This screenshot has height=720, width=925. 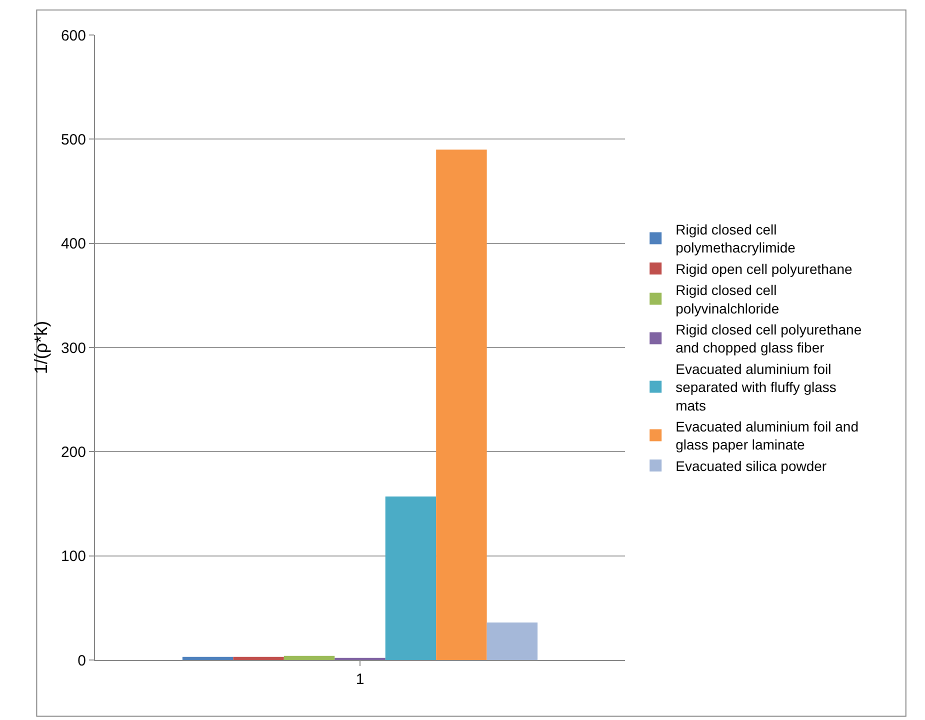 What do you see at coordinates (756, 387) in the screenshot?
I see `legend-label: Evacuated aluminium foil separated with fluffy glass mats` at bounding box center [756, 387].